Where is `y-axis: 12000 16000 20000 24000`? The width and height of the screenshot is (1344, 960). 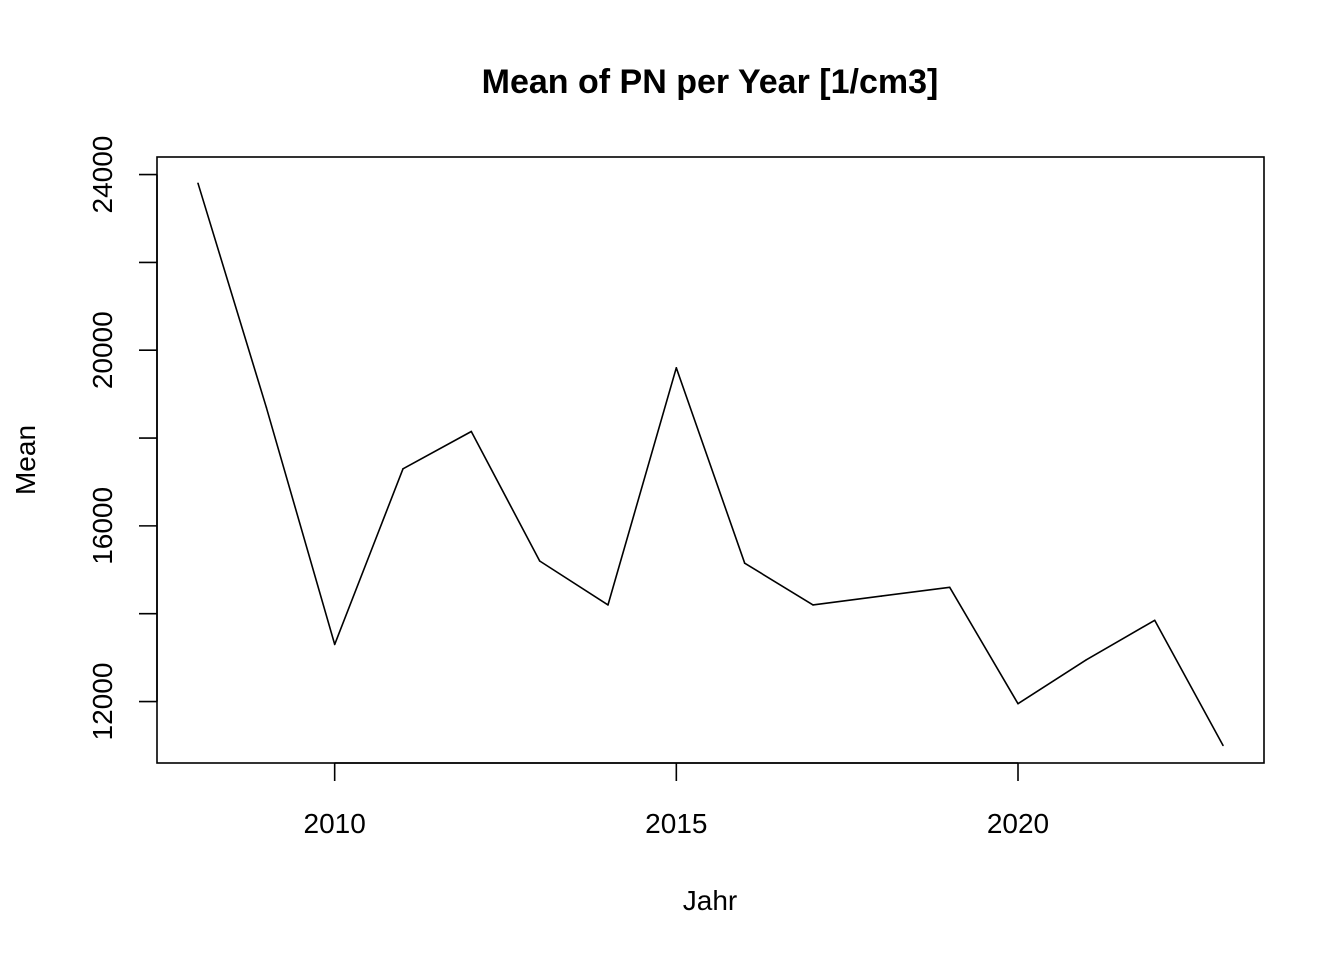
y-axis: 12000 16000 20000 24000 is located at coordinates (122, 438).